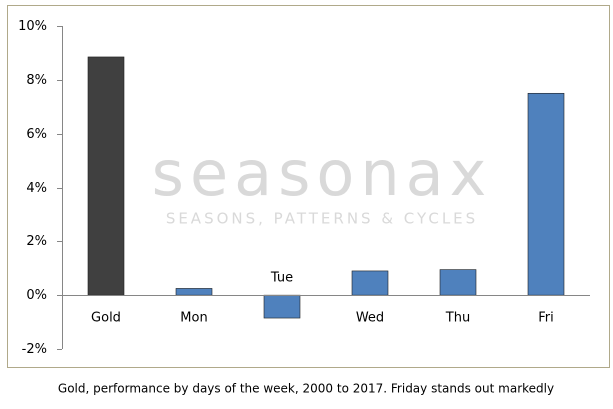 Image resolution: width=613 pixels, height=409 pixels. What do you see at coordinates (546, 318) in the screenshot?
I see `x-tick-label: Fri` at bounding box center [546, 318].